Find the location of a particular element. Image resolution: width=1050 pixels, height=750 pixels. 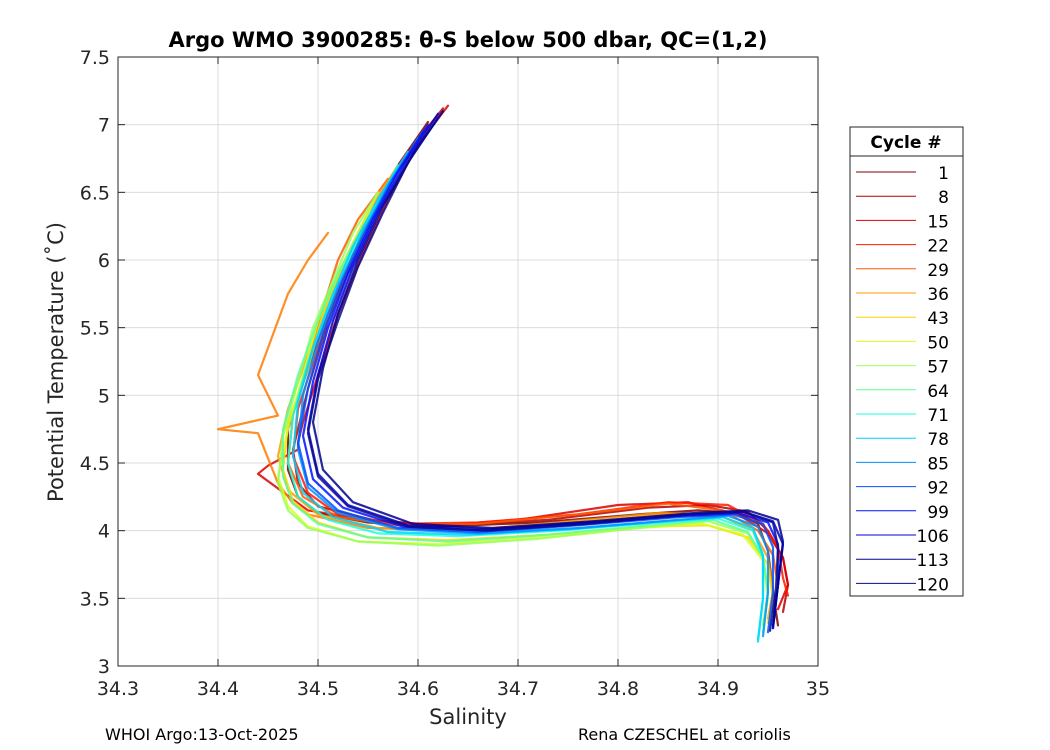

legend-label: 15 is located at coordinates (938, 222).